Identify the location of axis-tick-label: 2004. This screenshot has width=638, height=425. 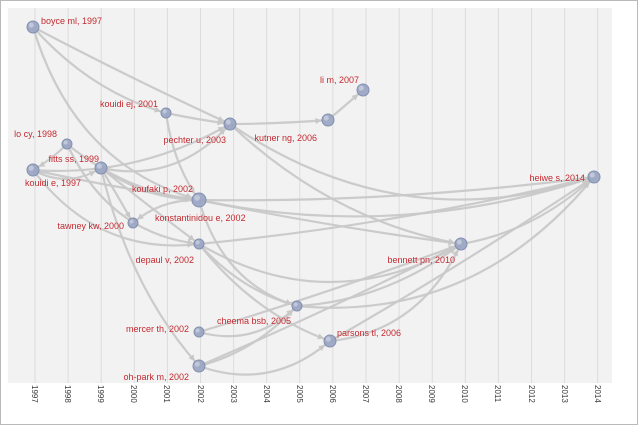
(266, 394).